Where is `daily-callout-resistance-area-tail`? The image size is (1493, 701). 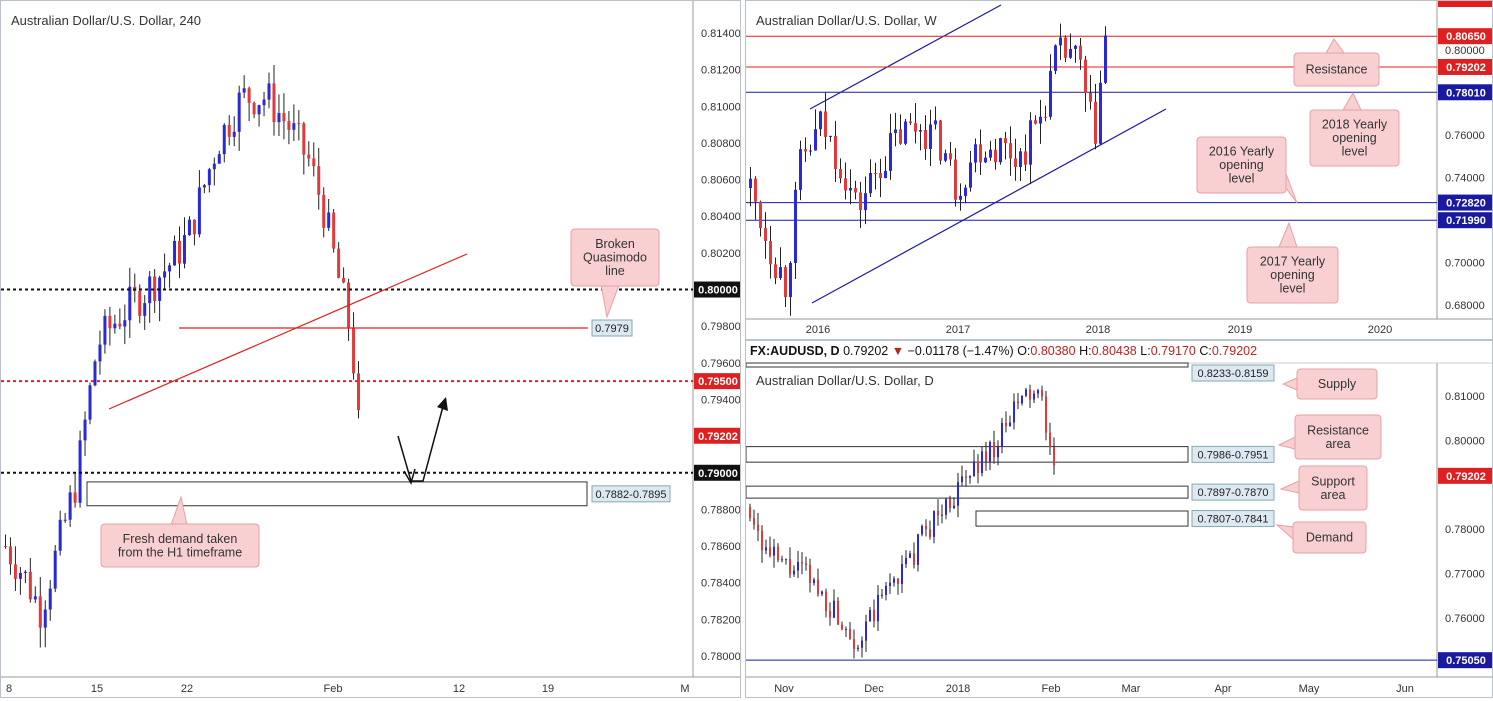
daily-callout-resistance-area-tail is located at coordinates (1286, 443).